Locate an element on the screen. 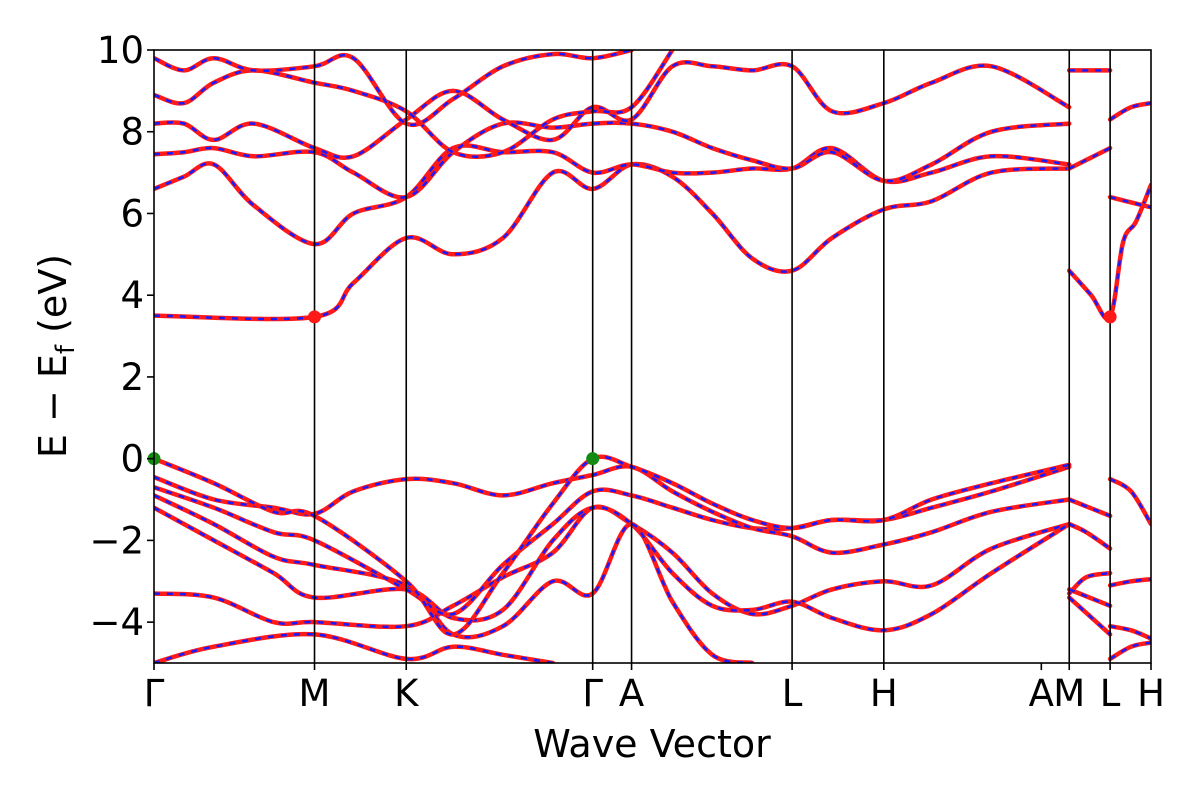 The width and height of the screenshot is (1200, 804). y-tick-label: 8 is located at coordinates (132, 132).